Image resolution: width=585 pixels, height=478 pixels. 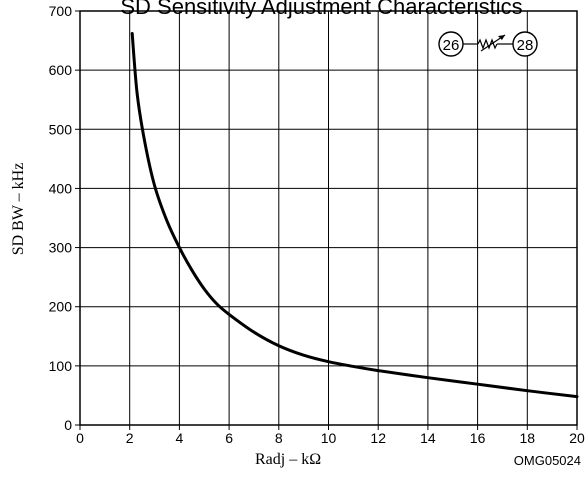 What do you see at coordinates (288, 459) in the screenshot?
I see `x-axis-label: Radj – kΩ` at bounding box center [288, 459].